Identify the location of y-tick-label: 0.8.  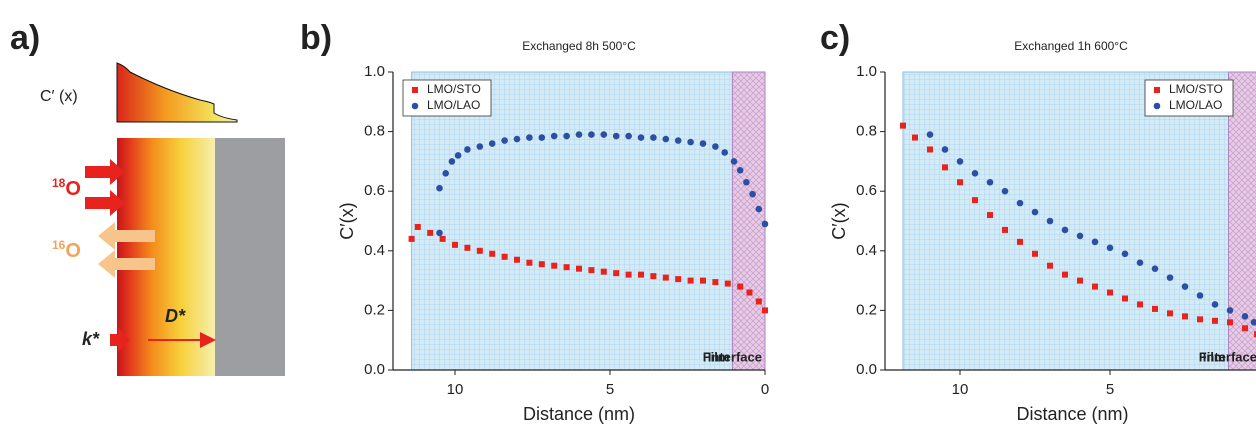
(866, 131).